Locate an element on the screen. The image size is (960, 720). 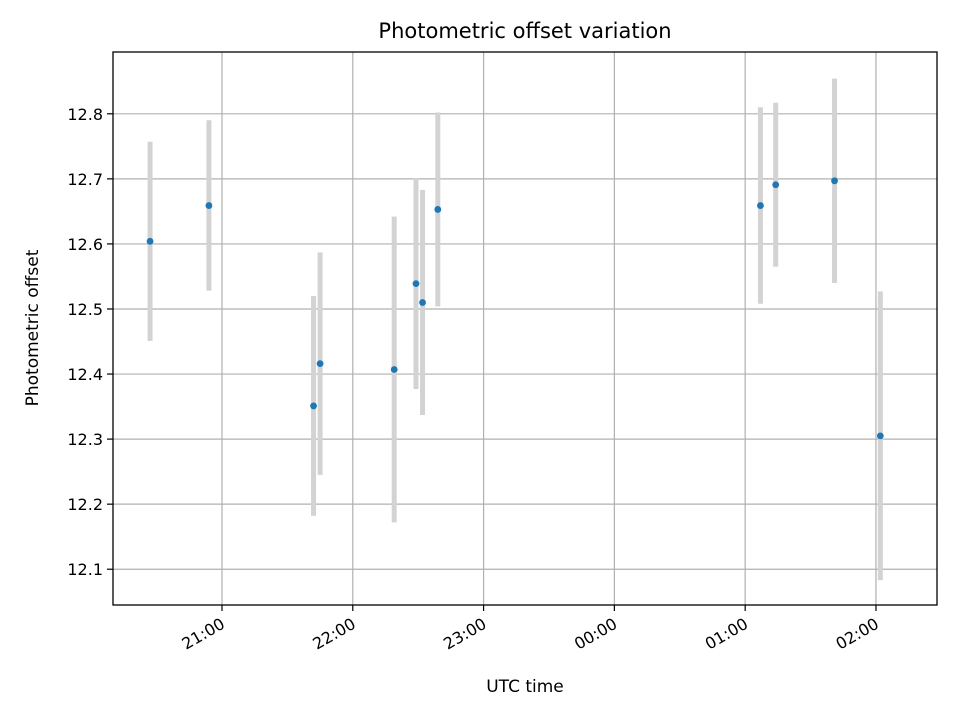
y-tick-label: 12.3 is located at coordinates (85, 439).